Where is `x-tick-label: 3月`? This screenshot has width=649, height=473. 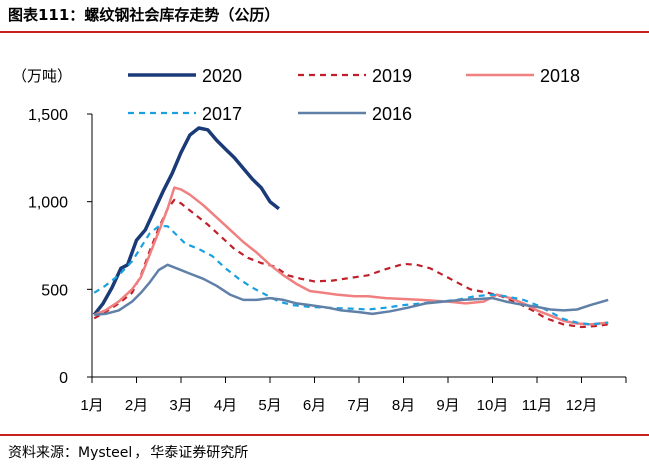 x-tick-label: 3月 is located at coordinates (180, 405).